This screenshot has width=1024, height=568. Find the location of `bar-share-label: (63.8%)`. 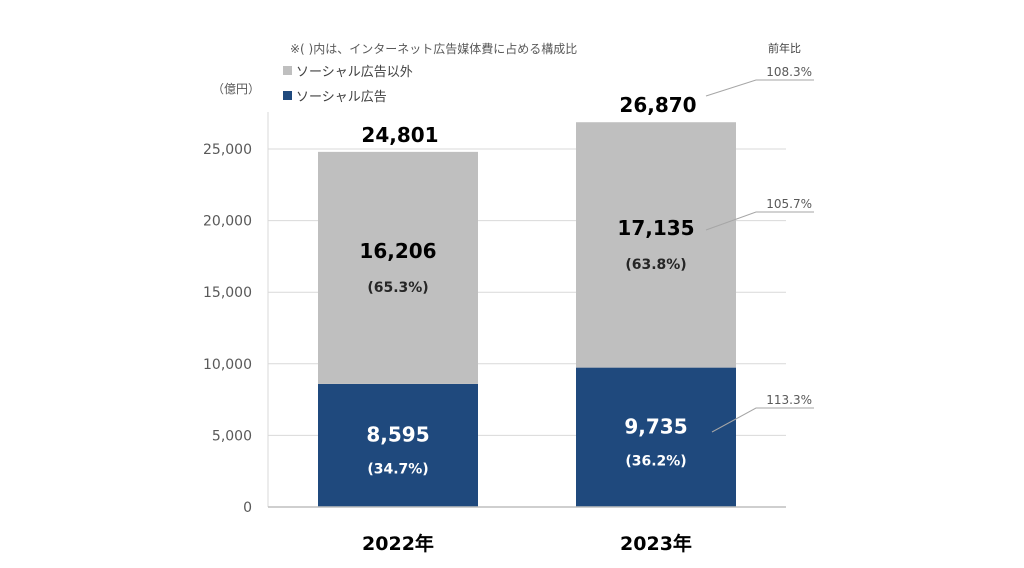

bar-share-label: (63.8%) is located at coordinates (655, 265).